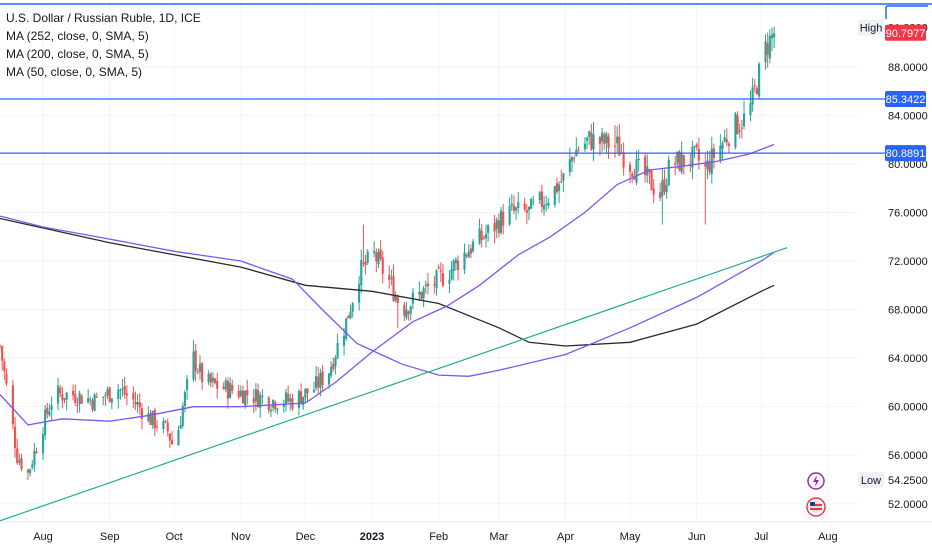 The height and width of the screenshot is (550, 932). Describe the element at coordinates (906, 100) in the screenshot. I see `hline-price-value: 85.3422` at that location.